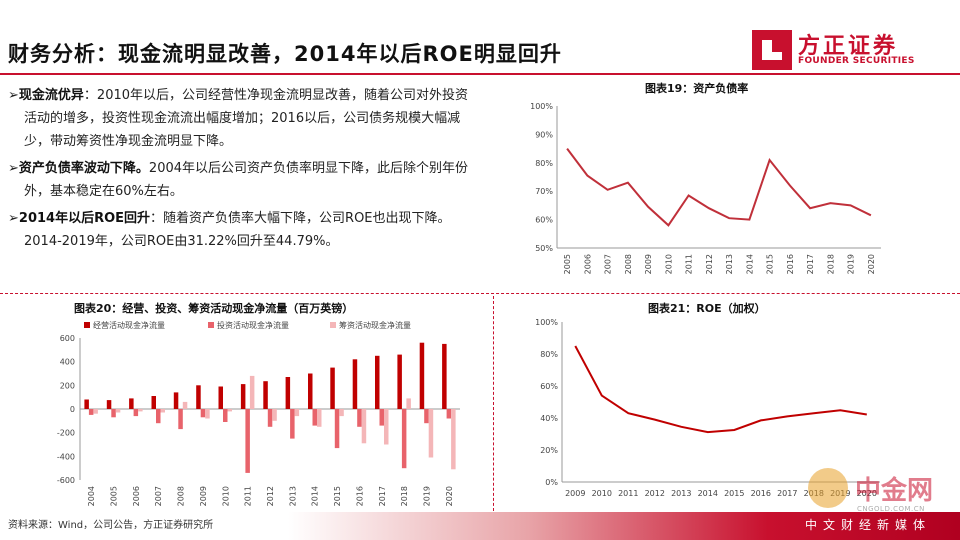  I want to click on chart19-title: 图表19：资产负债率, so click(697, 88).